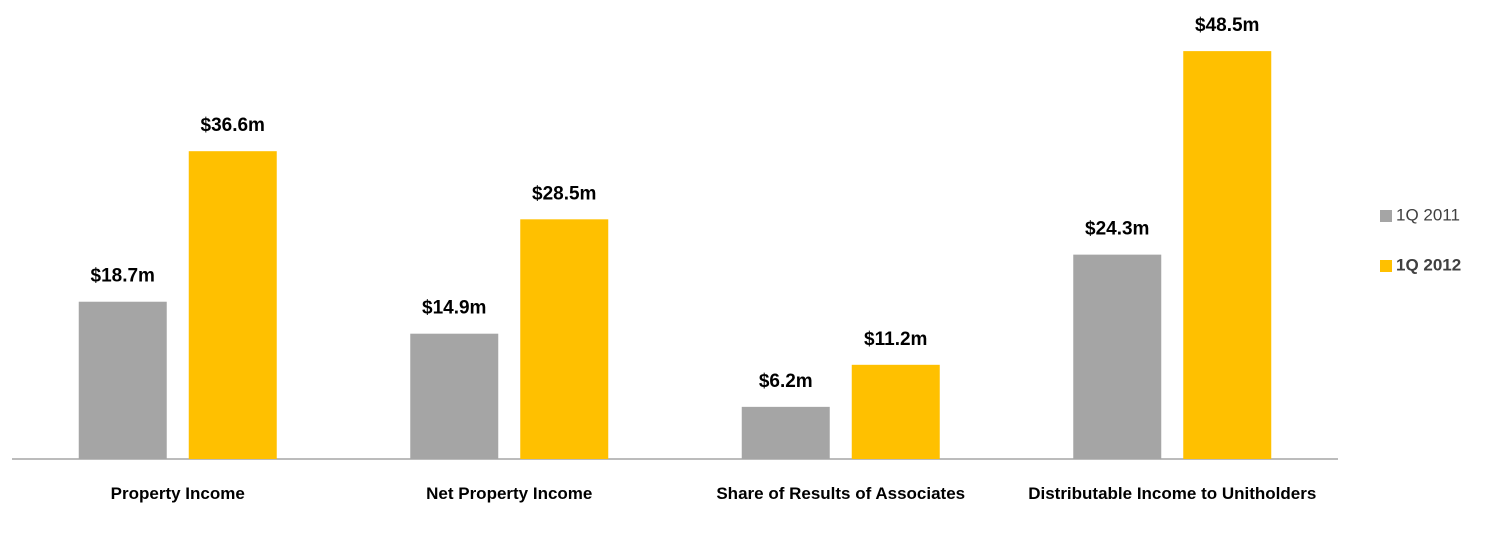 The image size is (1495, 535). I want to click on legend-label: 1Q 2011, so click(1428, 214).